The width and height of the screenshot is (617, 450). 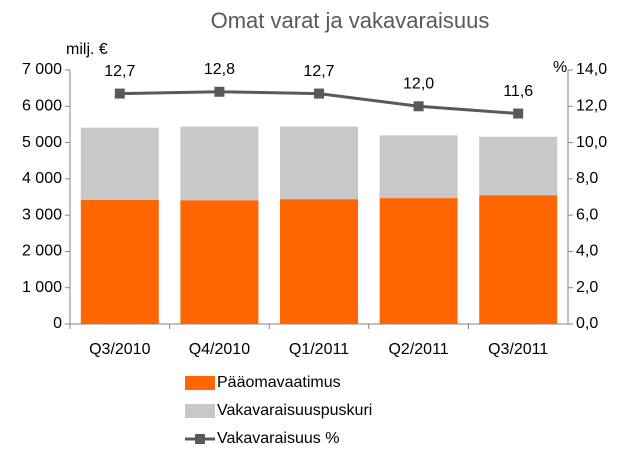 What do you see at coordinates (418, 84) in the screenshot?
I see `data-label: 12,0` at bounding box center [418, 84].